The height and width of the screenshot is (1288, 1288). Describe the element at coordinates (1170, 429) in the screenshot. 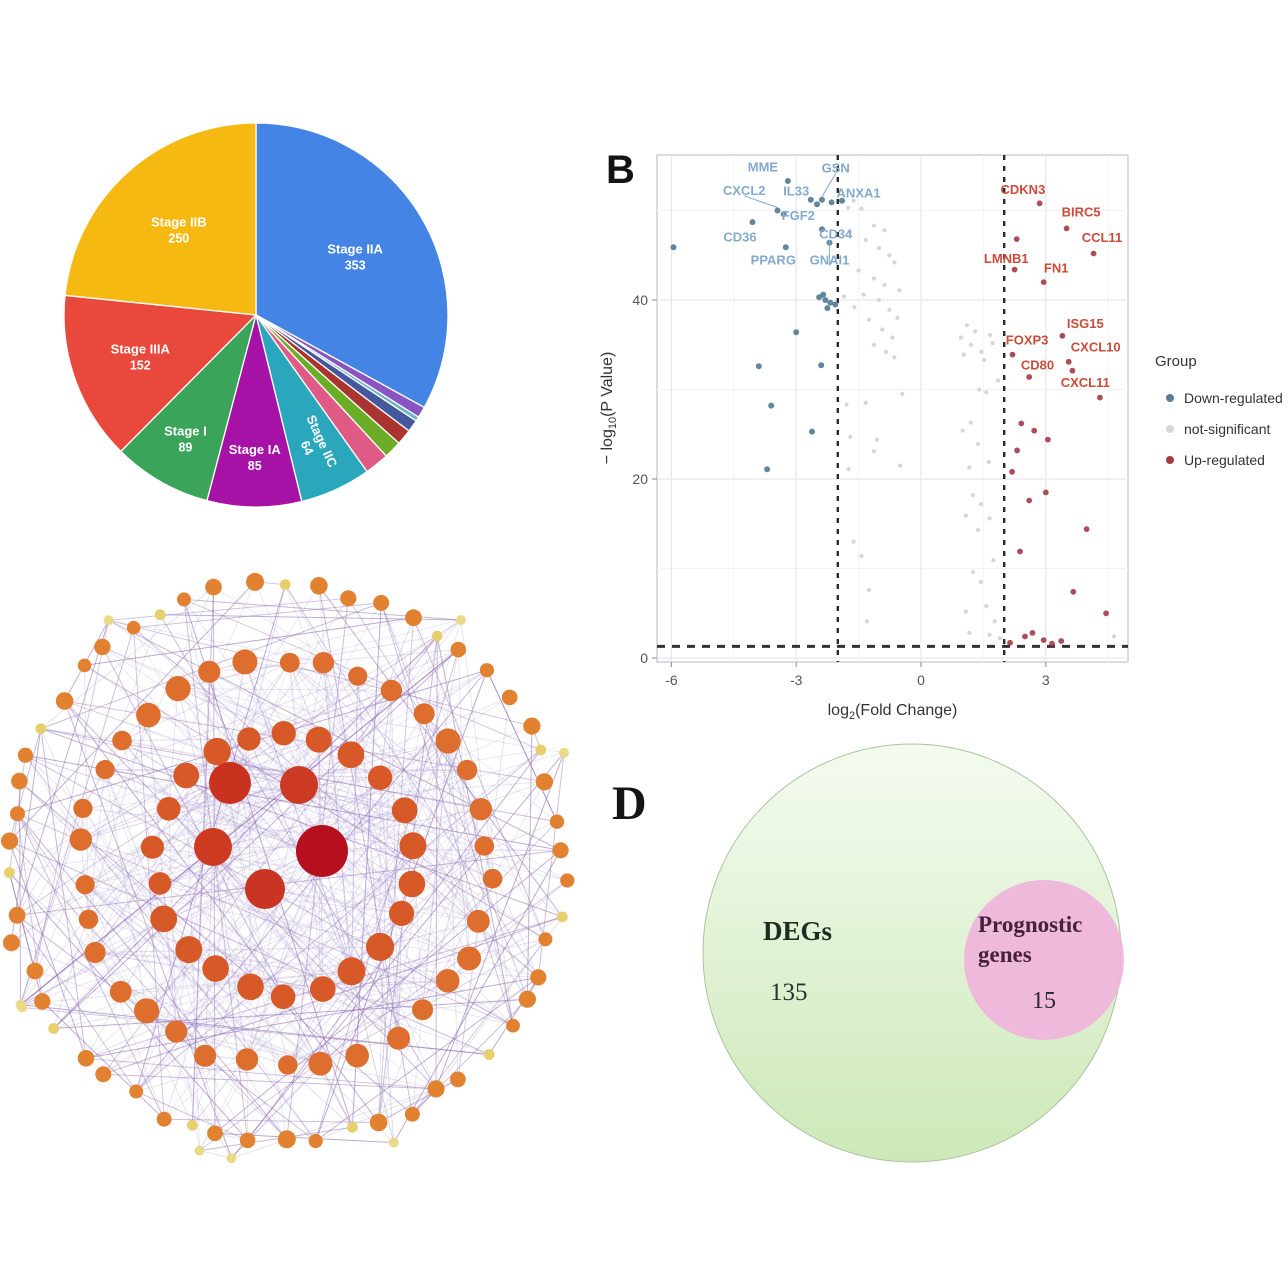

I see `legend-marker` at that location.